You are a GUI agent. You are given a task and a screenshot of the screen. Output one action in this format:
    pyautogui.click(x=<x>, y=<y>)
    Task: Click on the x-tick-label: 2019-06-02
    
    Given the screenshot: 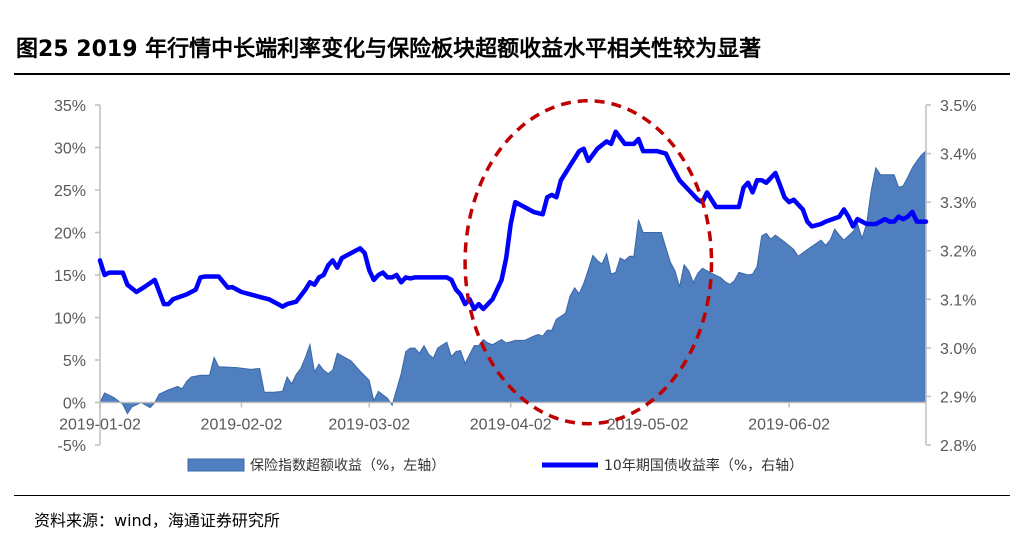 What is the action you would take?
    pyautogui.click(x=789, y=425)
    